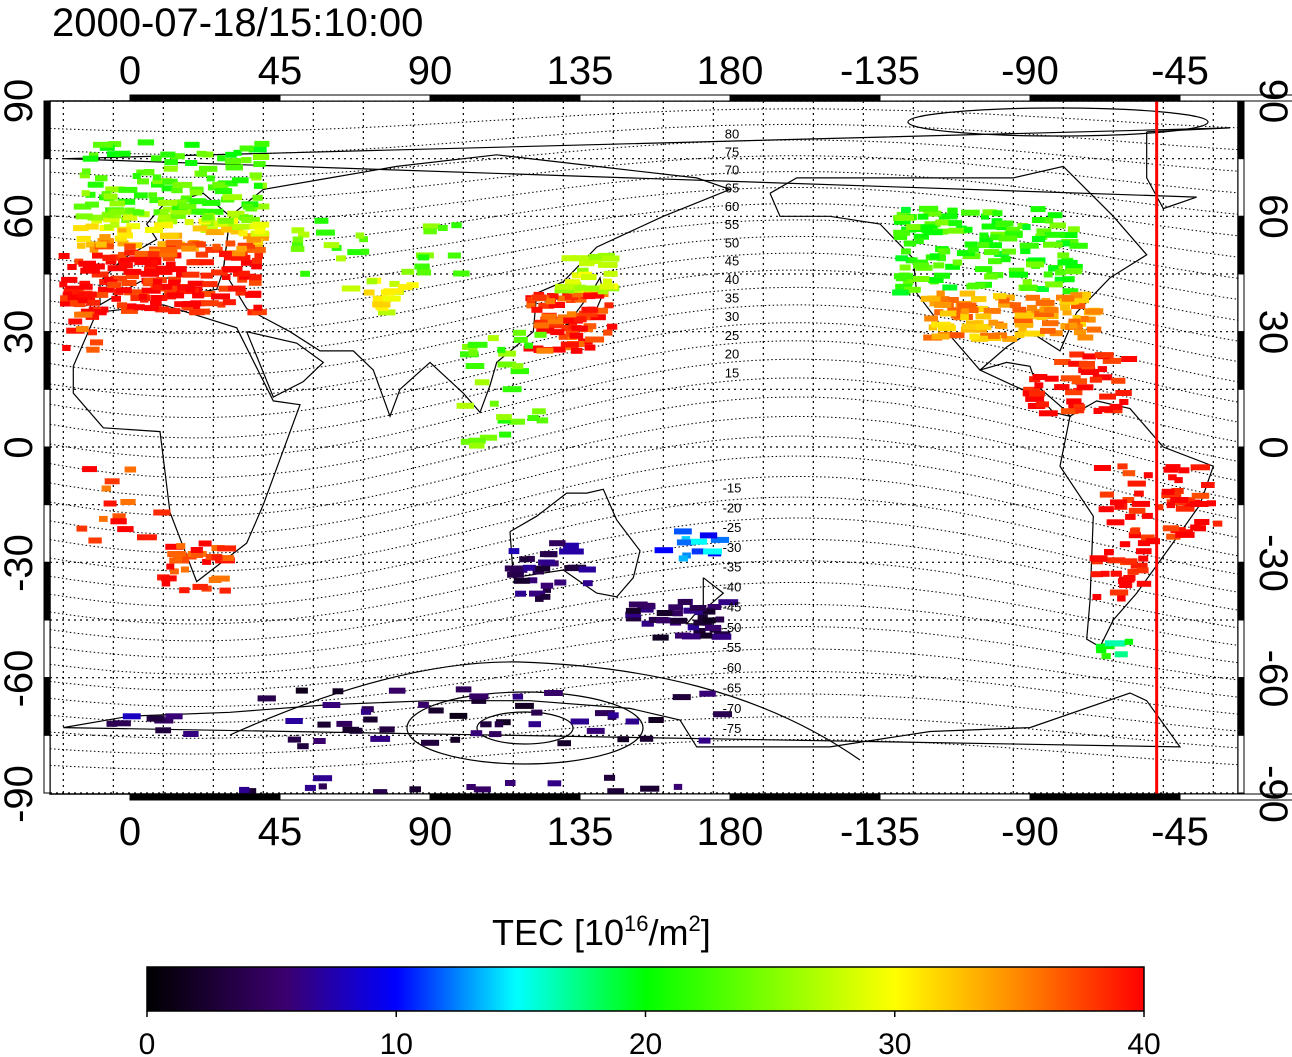  What do you see at coordinates (1058, 122) in the screenshot?
I see `north-pole-contour` at bounding box center [1058, 122].